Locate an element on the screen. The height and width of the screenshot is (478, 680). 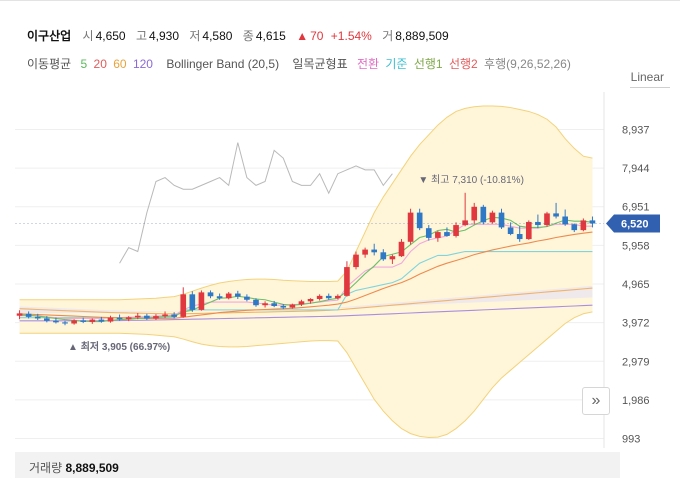
current-price-tag is located at coordinates (633, 223).